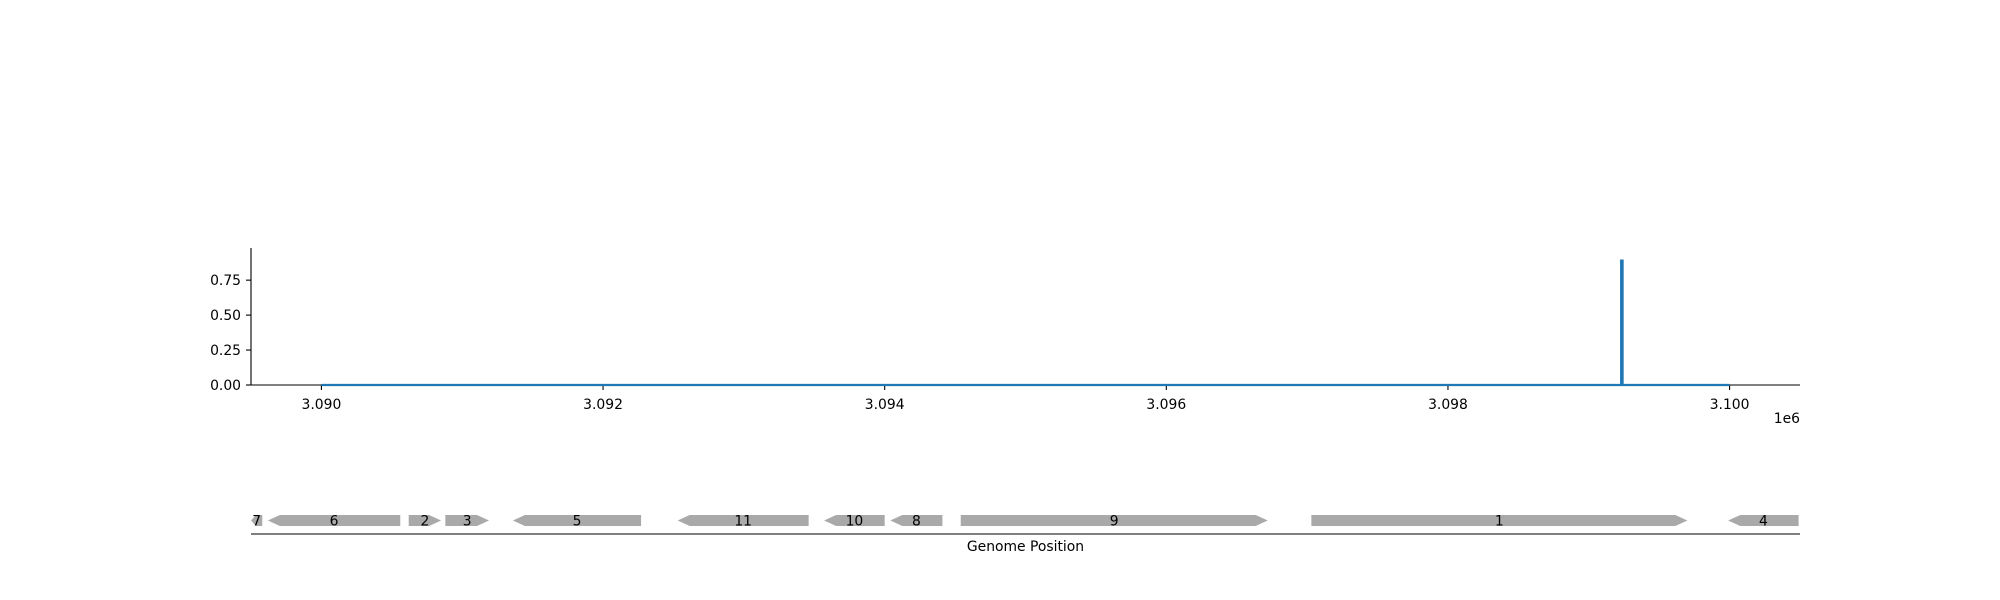 The height and width of the screenshot is (600, 2000). I want to click on gene-track-axes: 7 6 2 3 5 11 10 8 9 1 4 Genome Position, so click(1025, 534).